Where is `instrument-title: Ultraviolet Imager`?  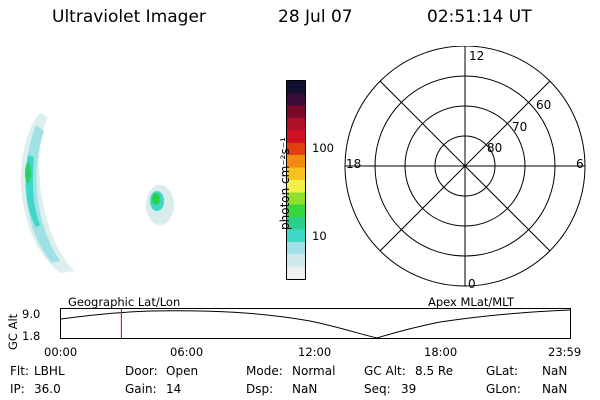
instrument-title: Ultraviolet Imager is located at coordinates (129, 17).